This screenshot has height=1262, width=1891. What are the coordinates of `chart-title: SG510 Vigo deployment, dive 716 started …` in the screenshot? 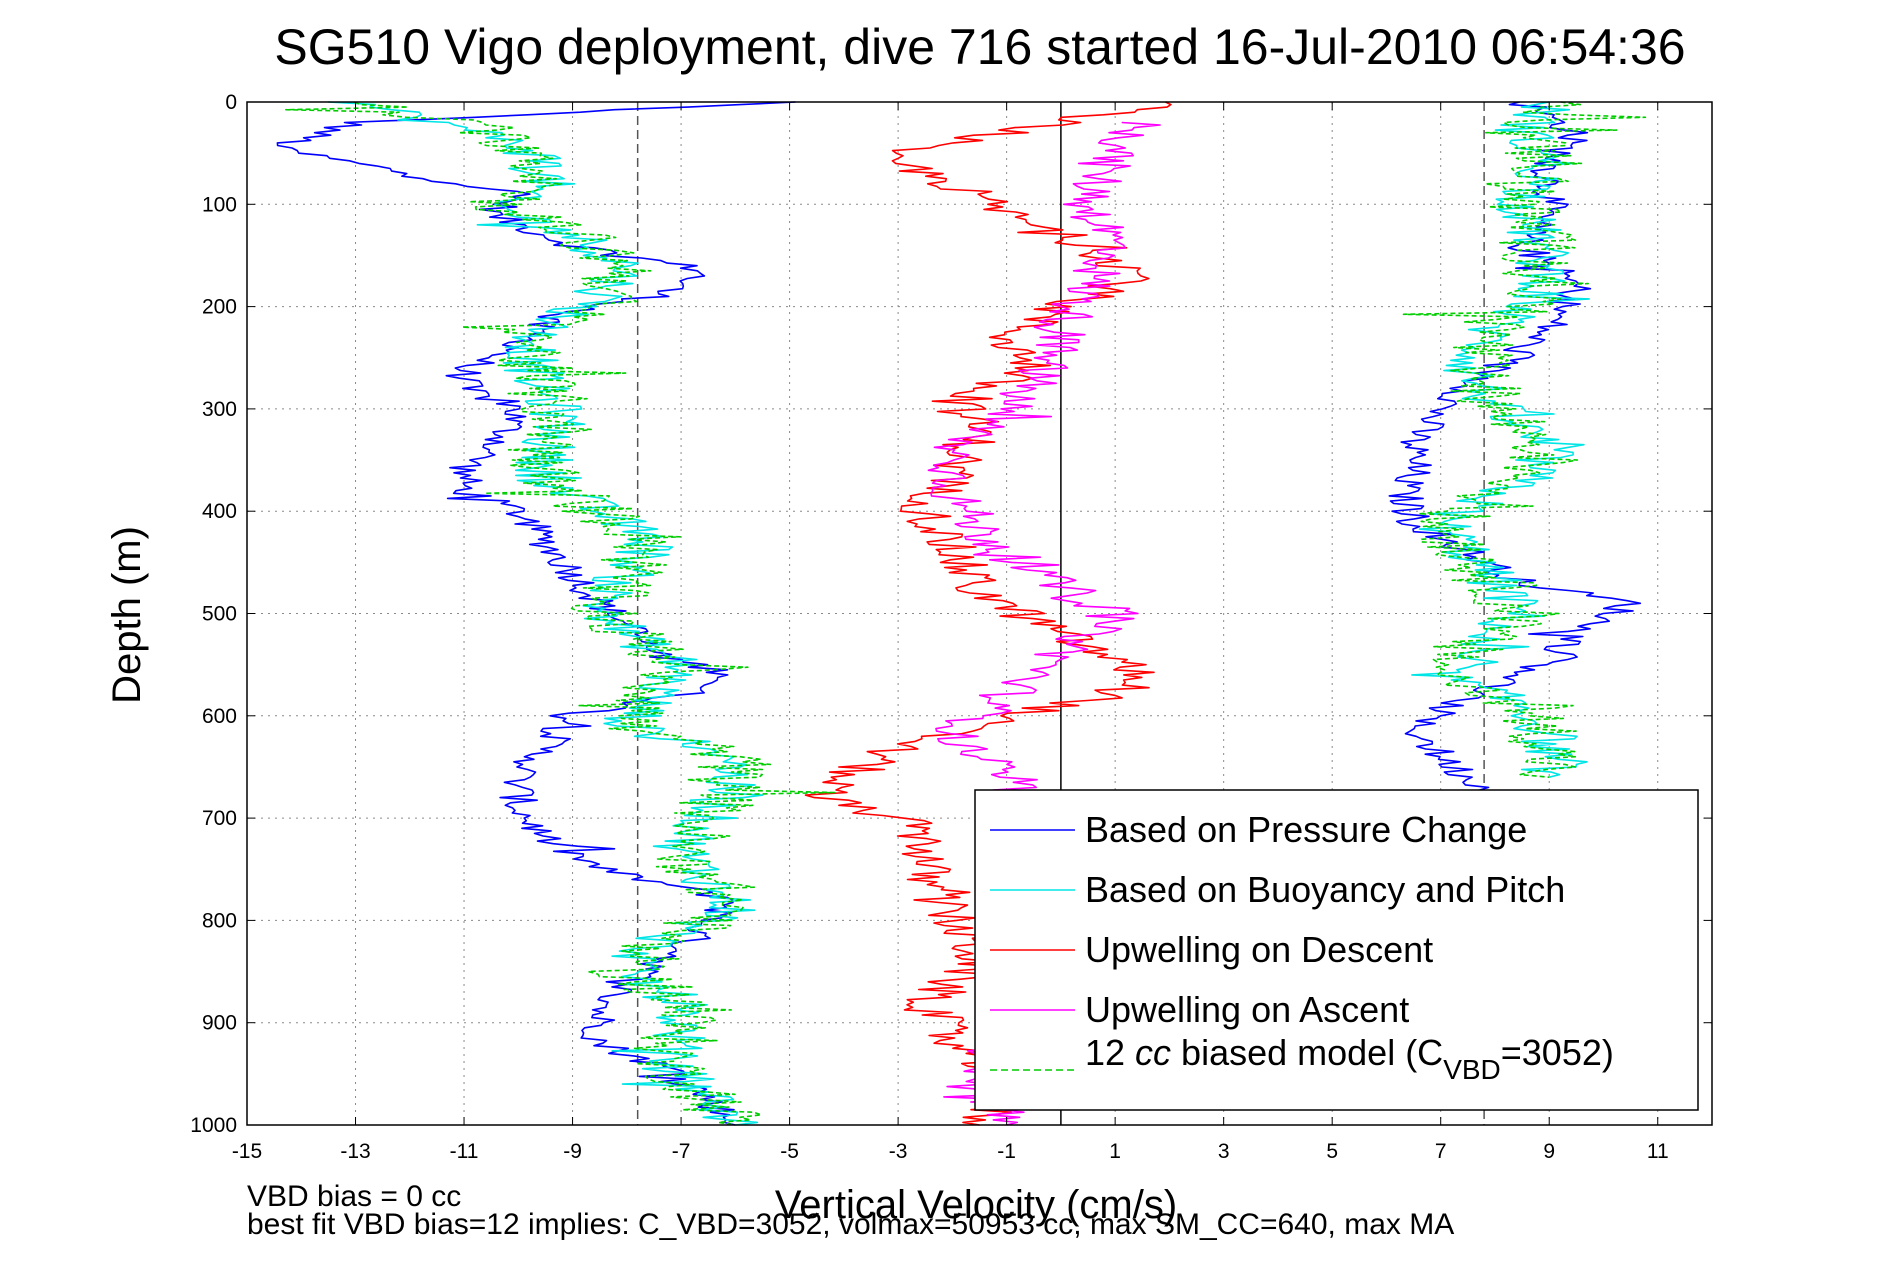 It's located at (979, 47).